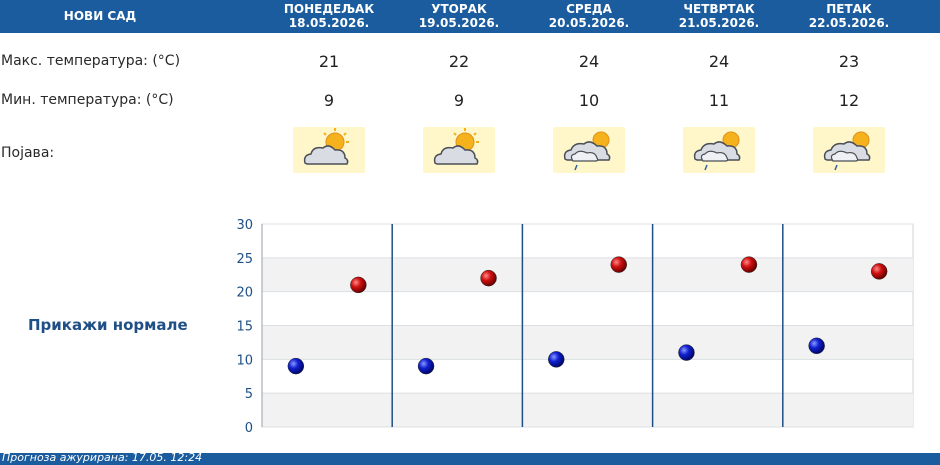 The image size is (940, 465). I want to click on day-date: 21.05.2026., so click(719, 23).